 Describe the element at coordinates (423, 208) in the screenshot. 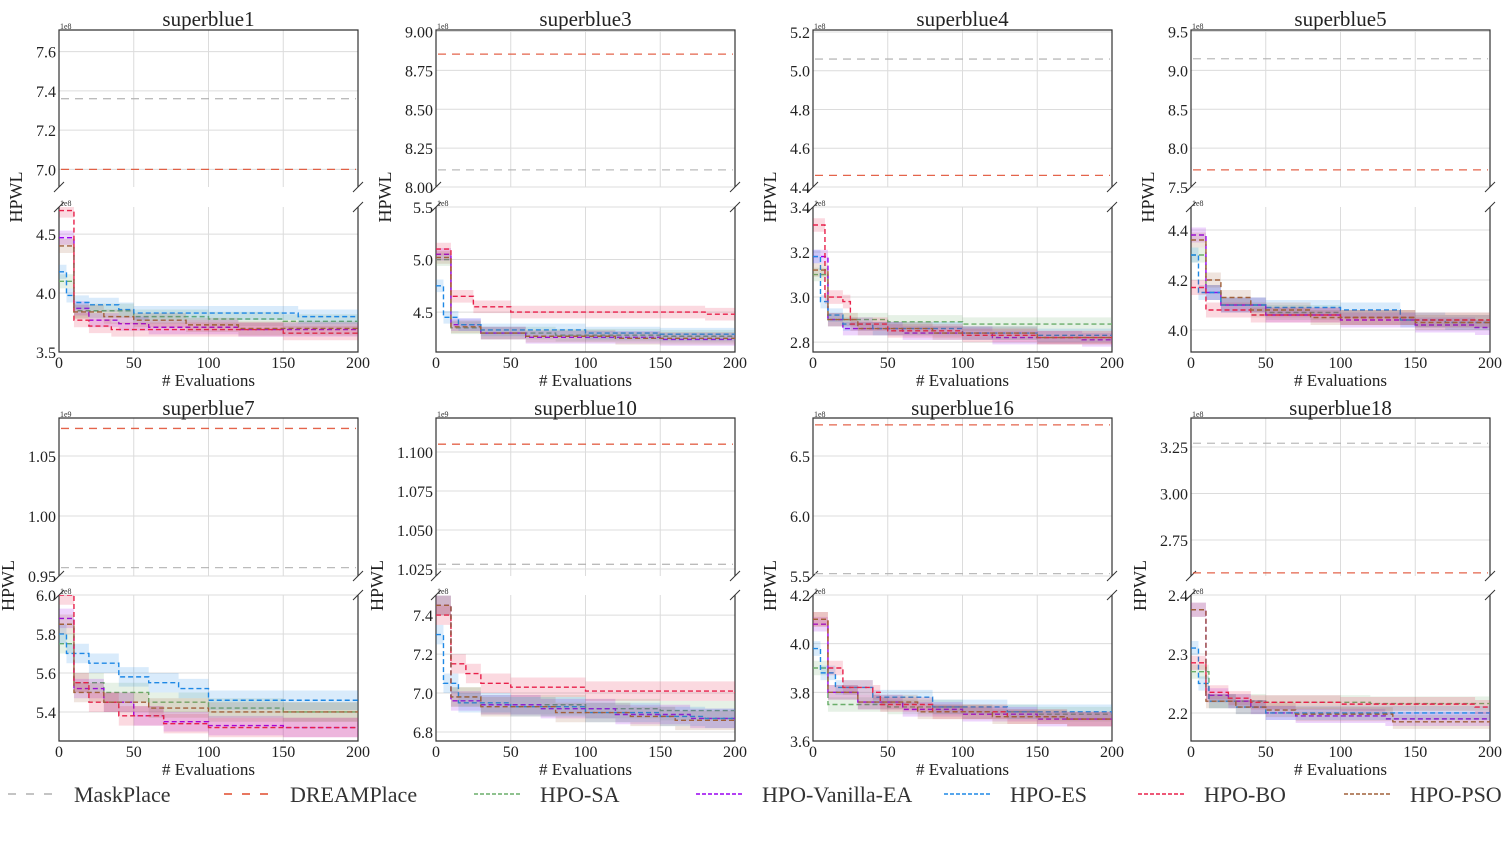

I see `y-tick-label: 5.5` at that location.